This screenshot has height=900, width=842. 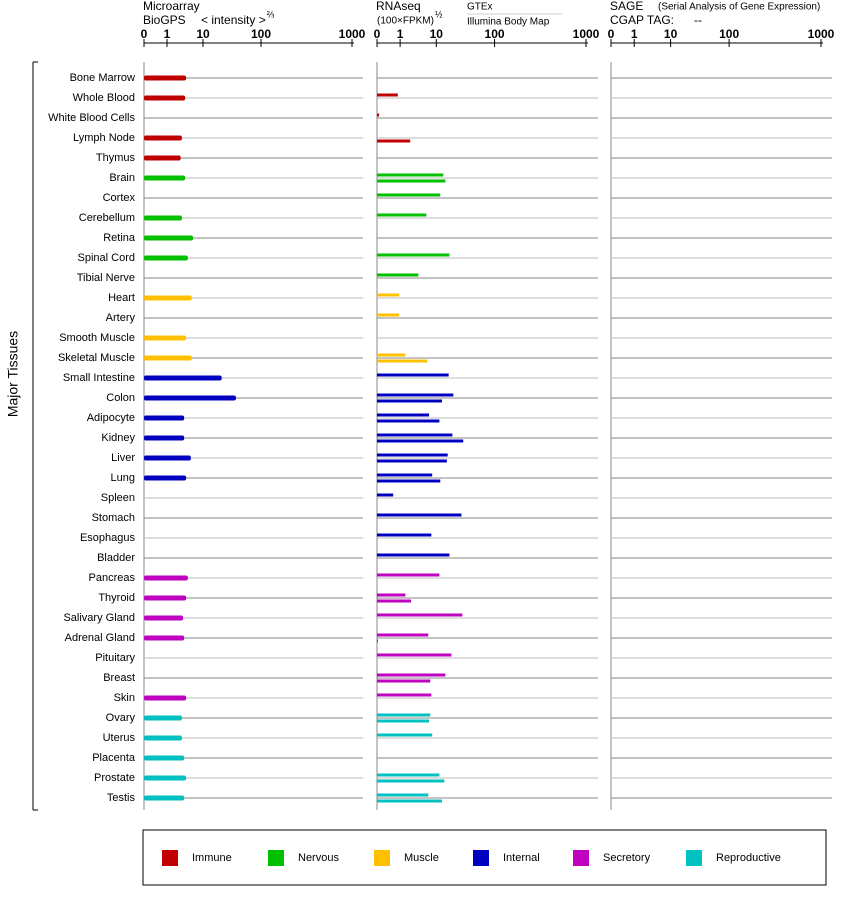 I want to click on axis-label: (100×FPKM), so click(x=405, y=21).